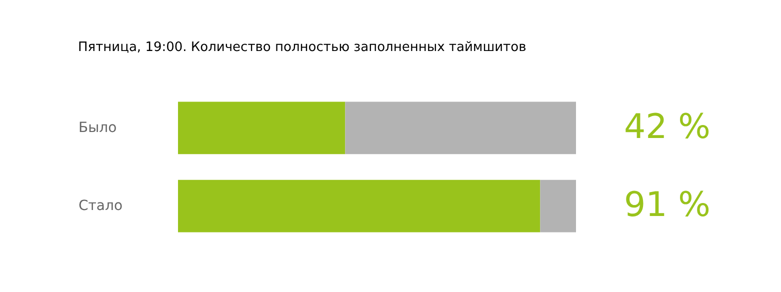 The image size is (781, 292). I want to click on y-tick-label: Было, so click(97, 128).